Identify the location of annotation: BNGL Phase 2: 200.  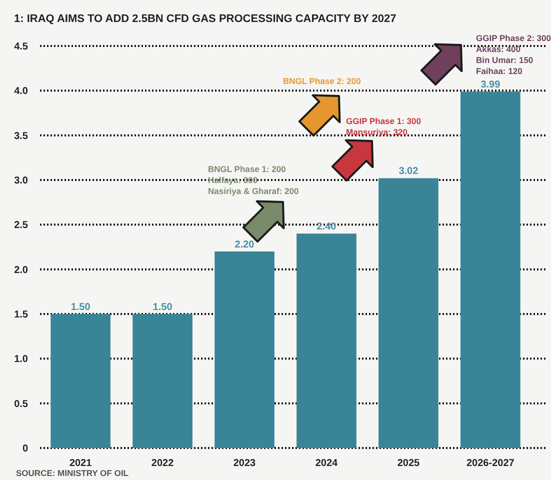
(322, 81).